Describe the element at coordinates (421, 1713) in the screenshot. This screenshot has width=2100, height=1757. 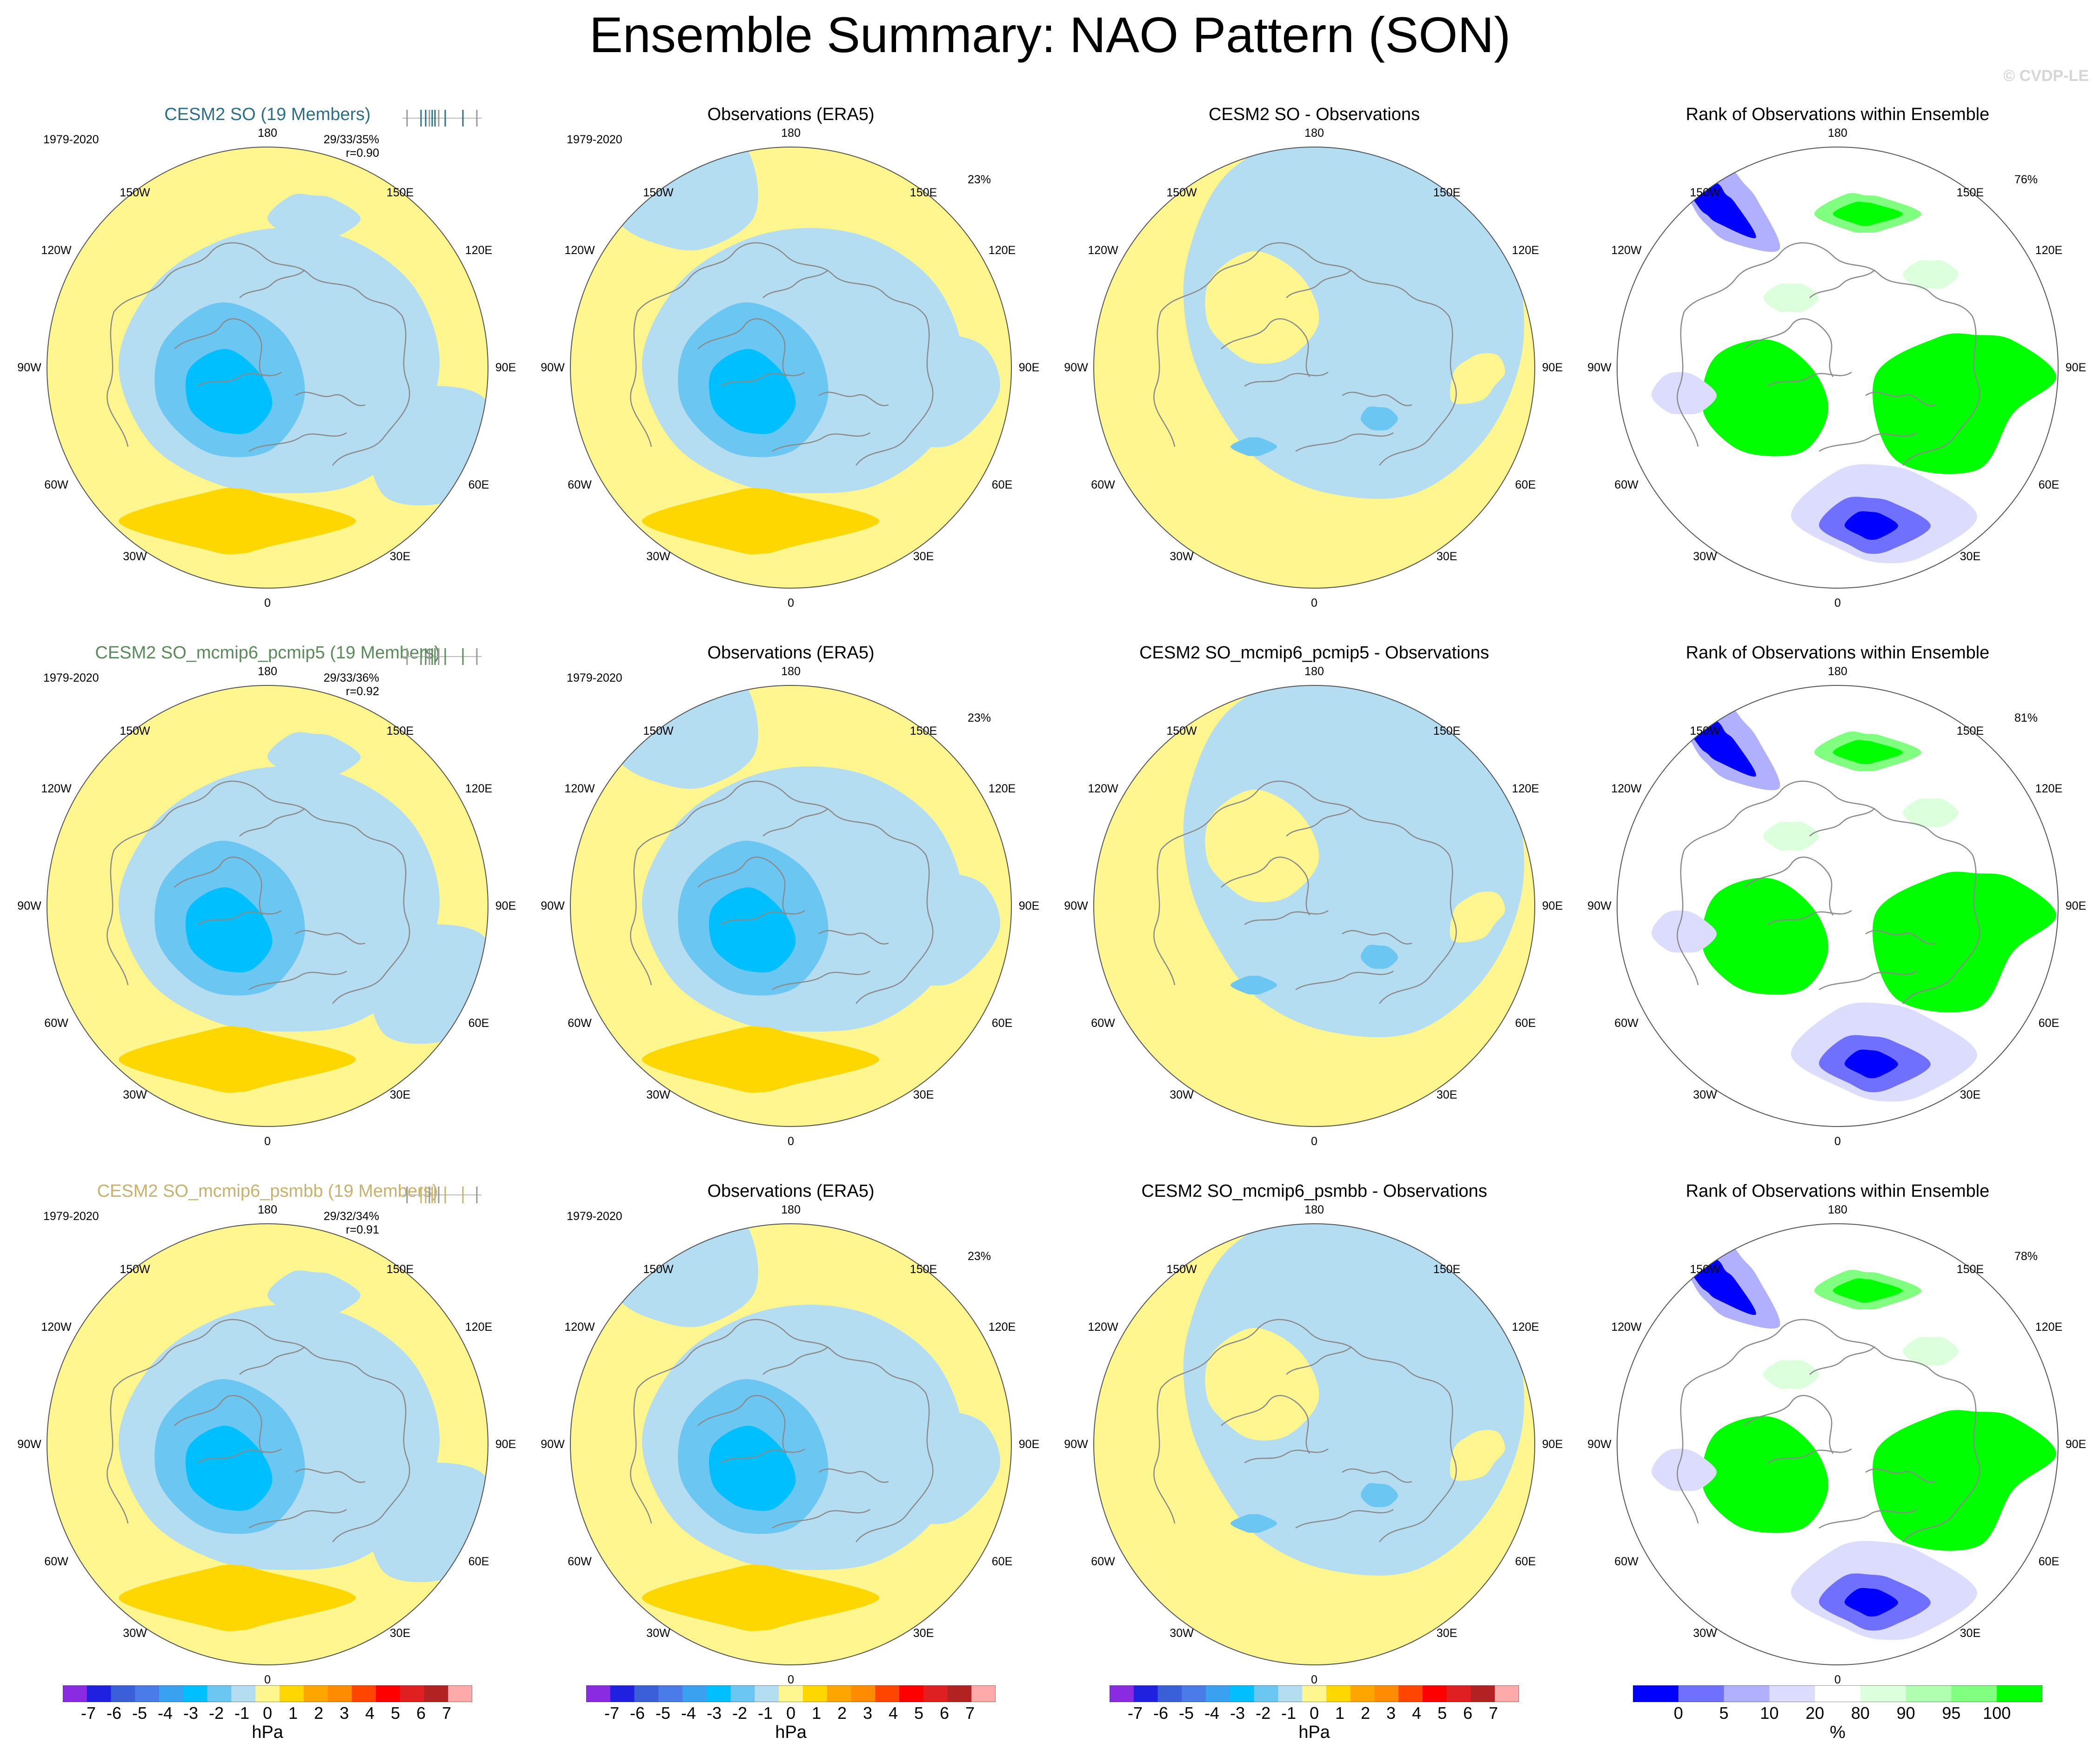
I see `colorbar-tick-label: 6` at that location.